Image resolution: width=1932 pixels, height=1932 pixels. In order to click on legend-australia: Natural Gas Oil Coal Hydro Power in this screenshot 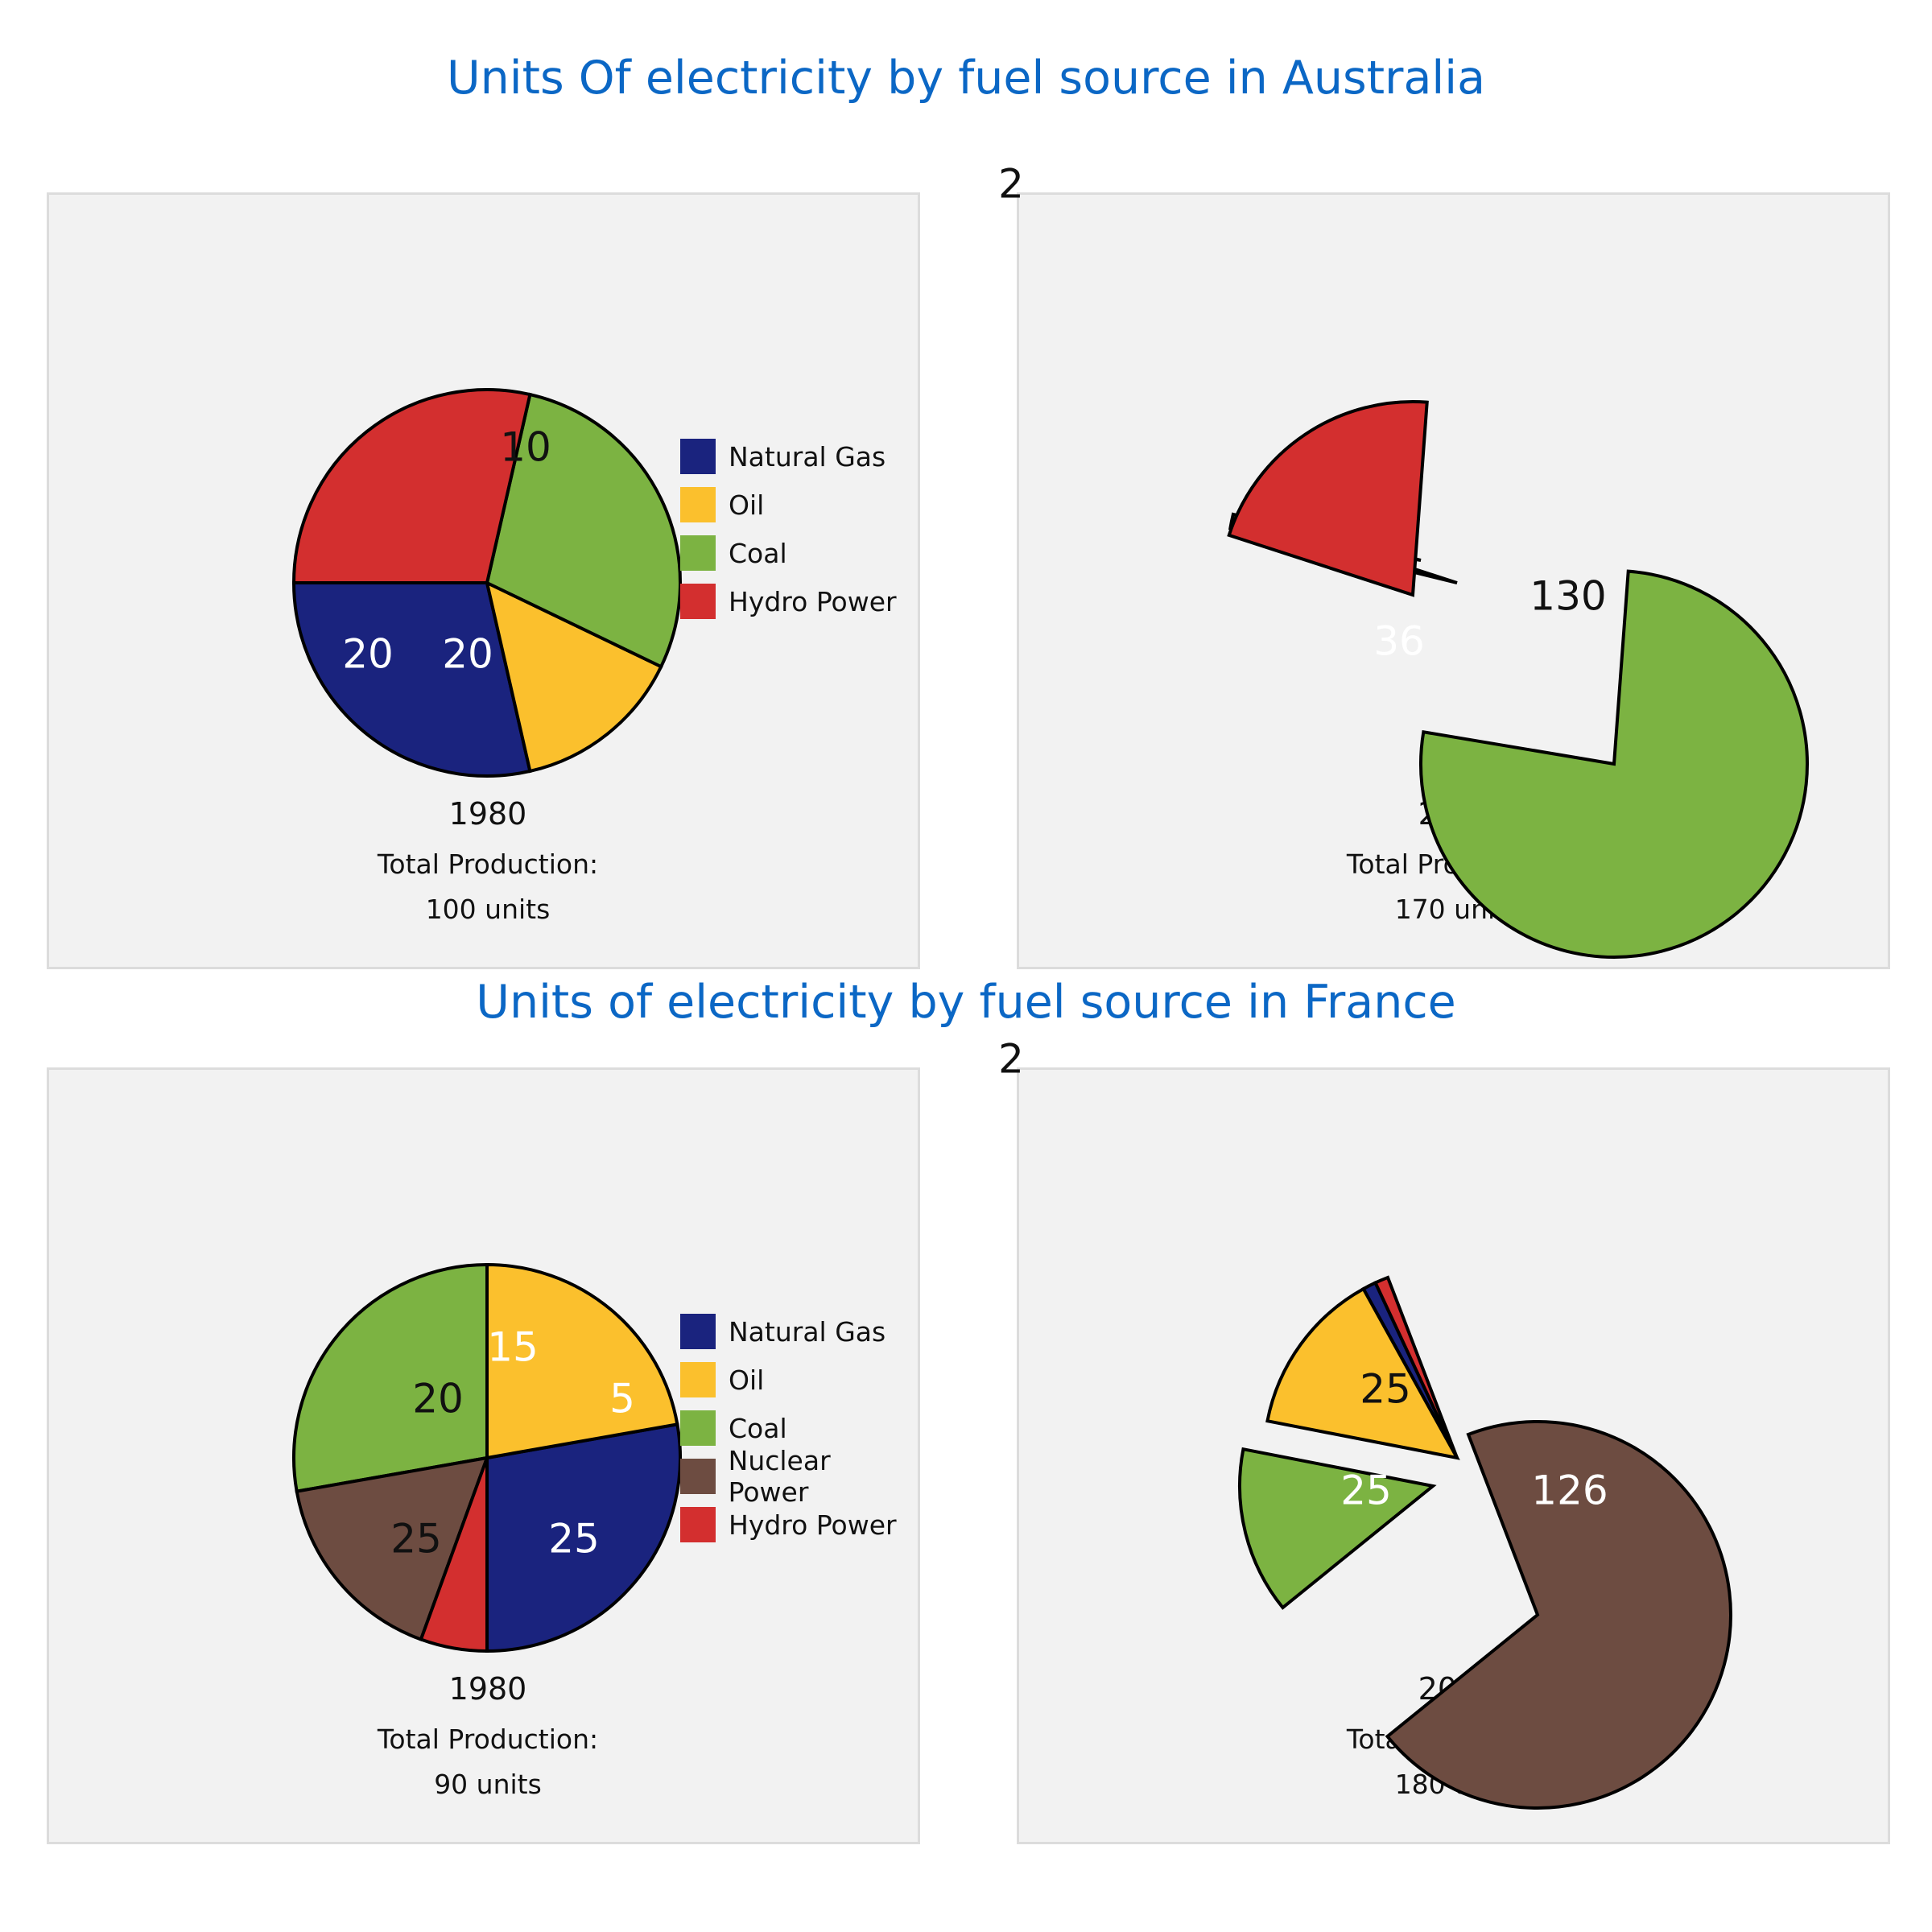, I will do `click(788, 528)`.